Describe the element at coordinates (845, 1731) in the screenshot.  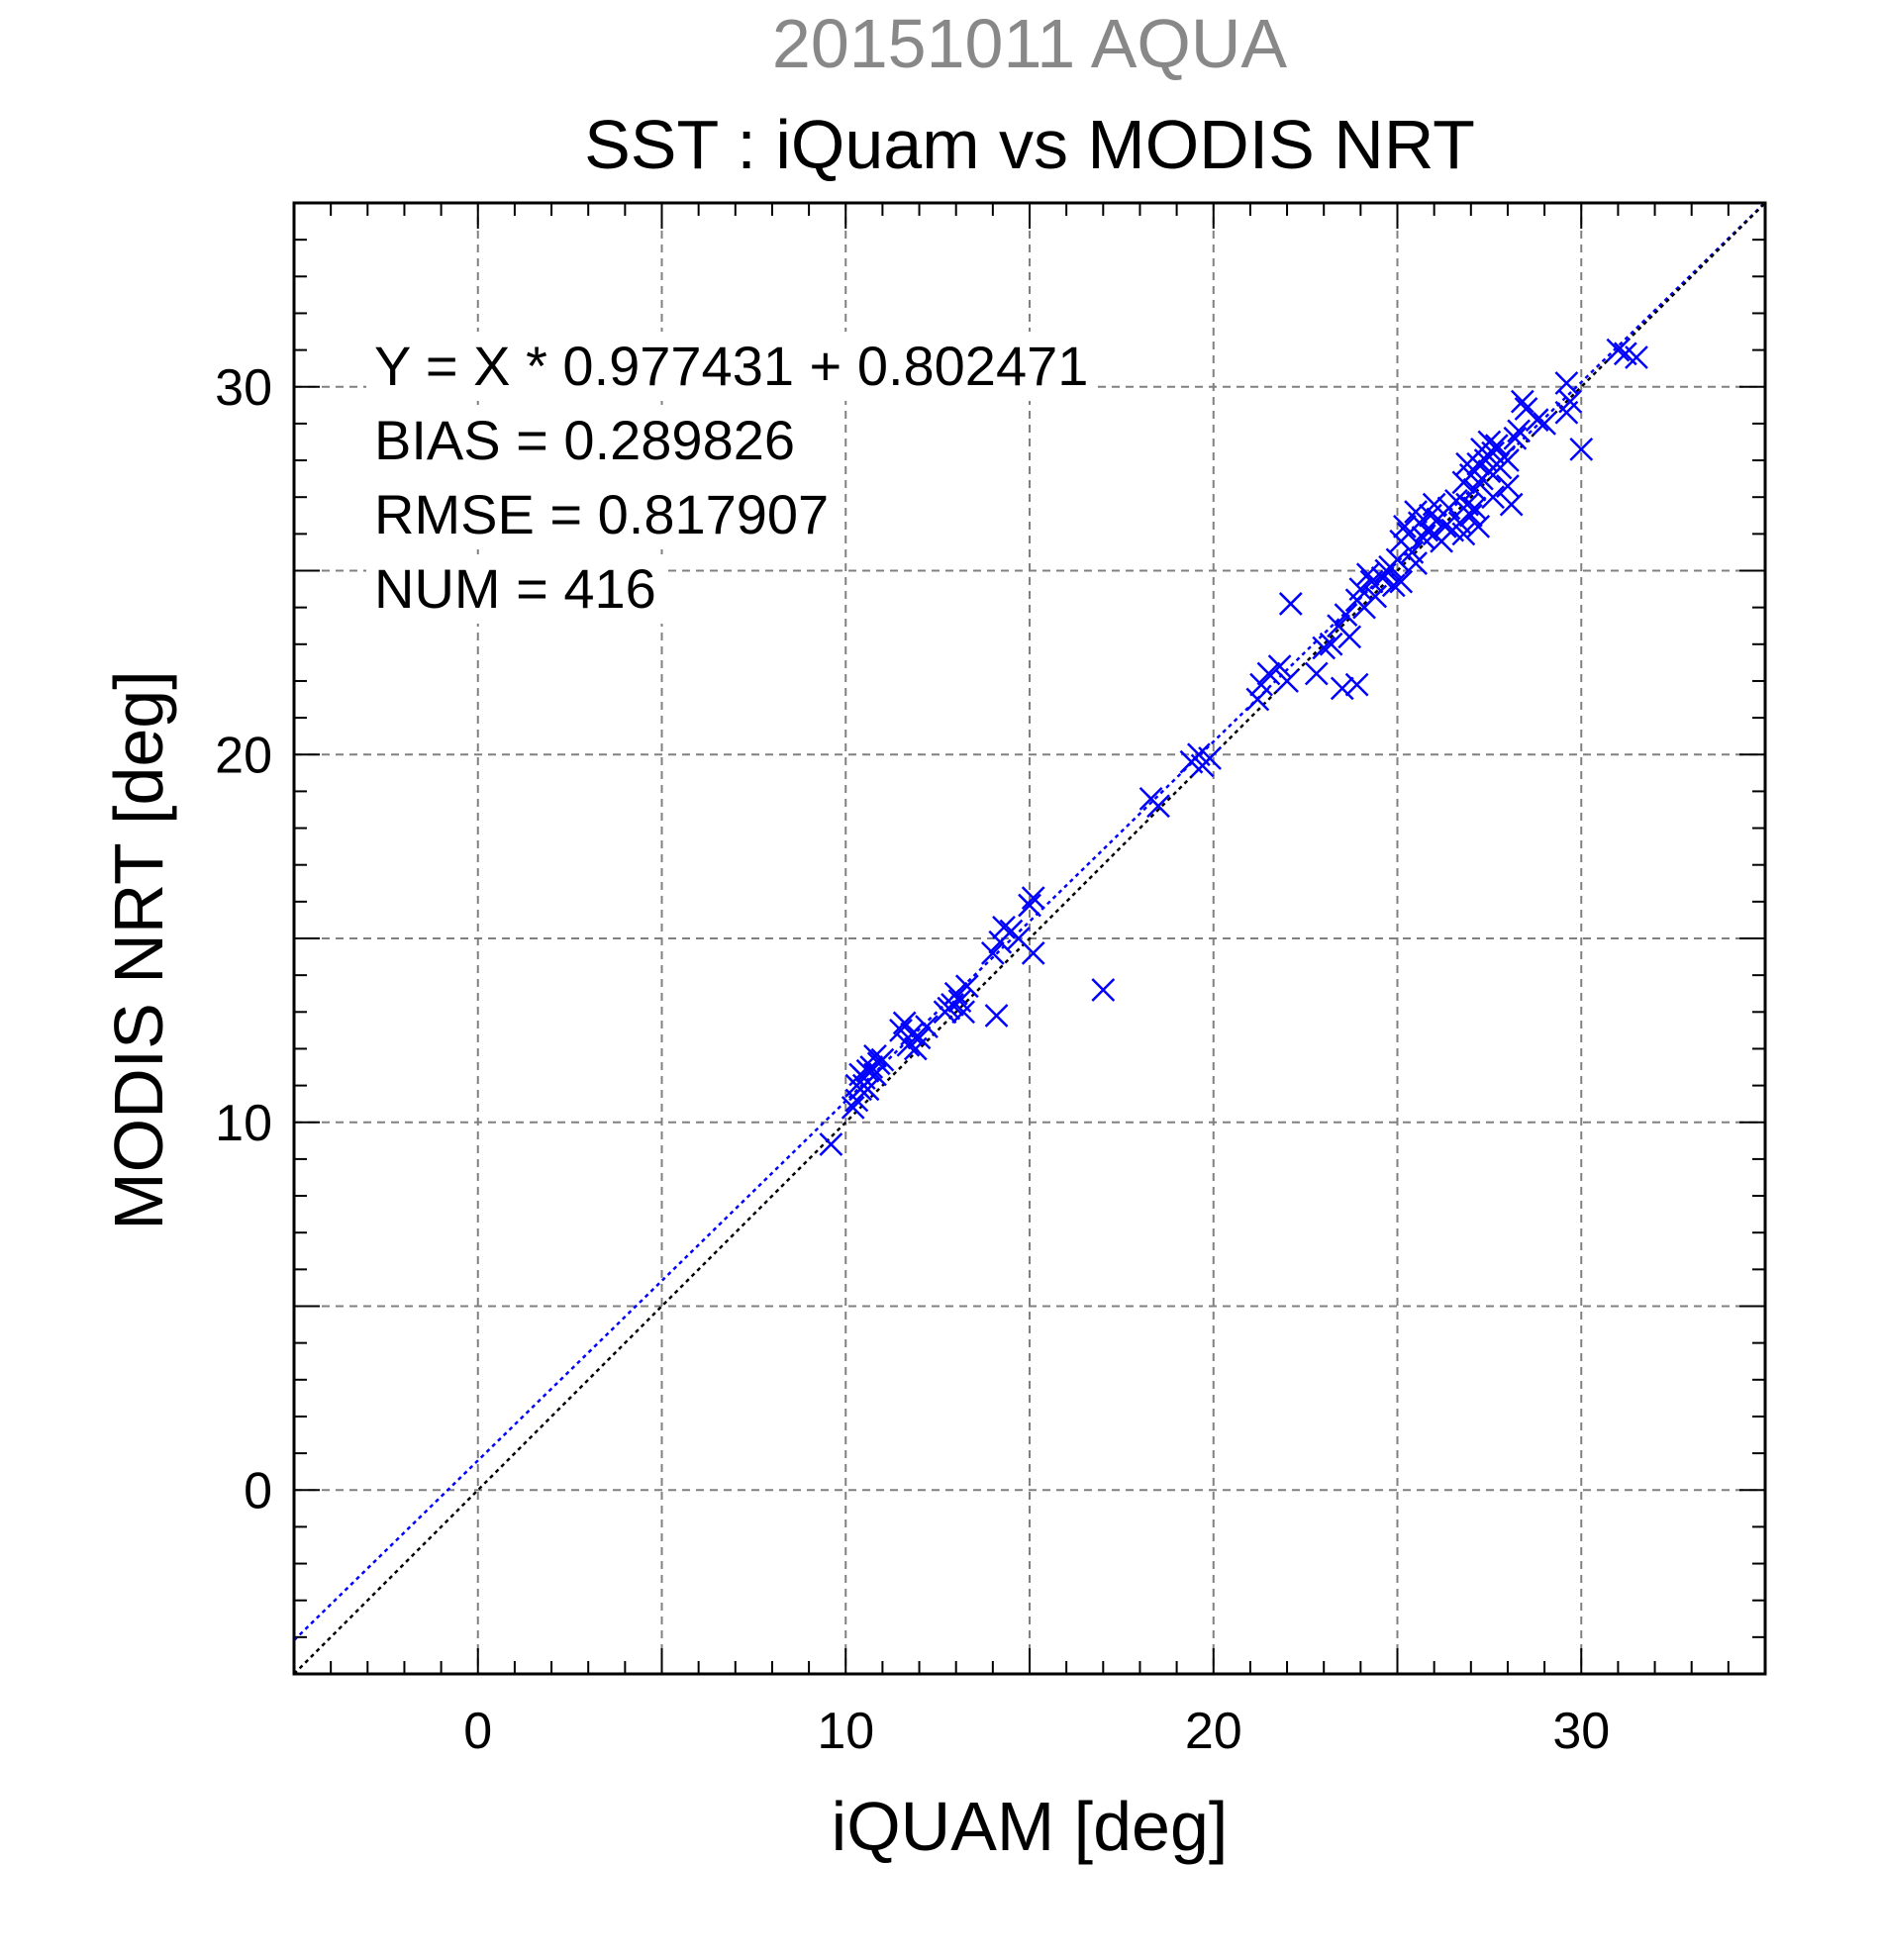
I see `x-tick-label: 10` at that location.